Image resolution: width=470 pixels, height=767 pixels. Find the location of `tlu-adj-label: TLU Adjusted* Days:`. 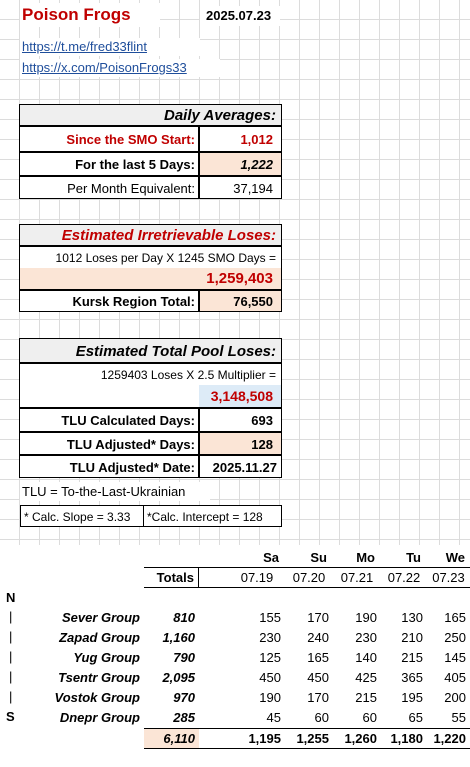

tlu-adj-label: TLU Adjusted* Days: is located at coordinates (109, 443).